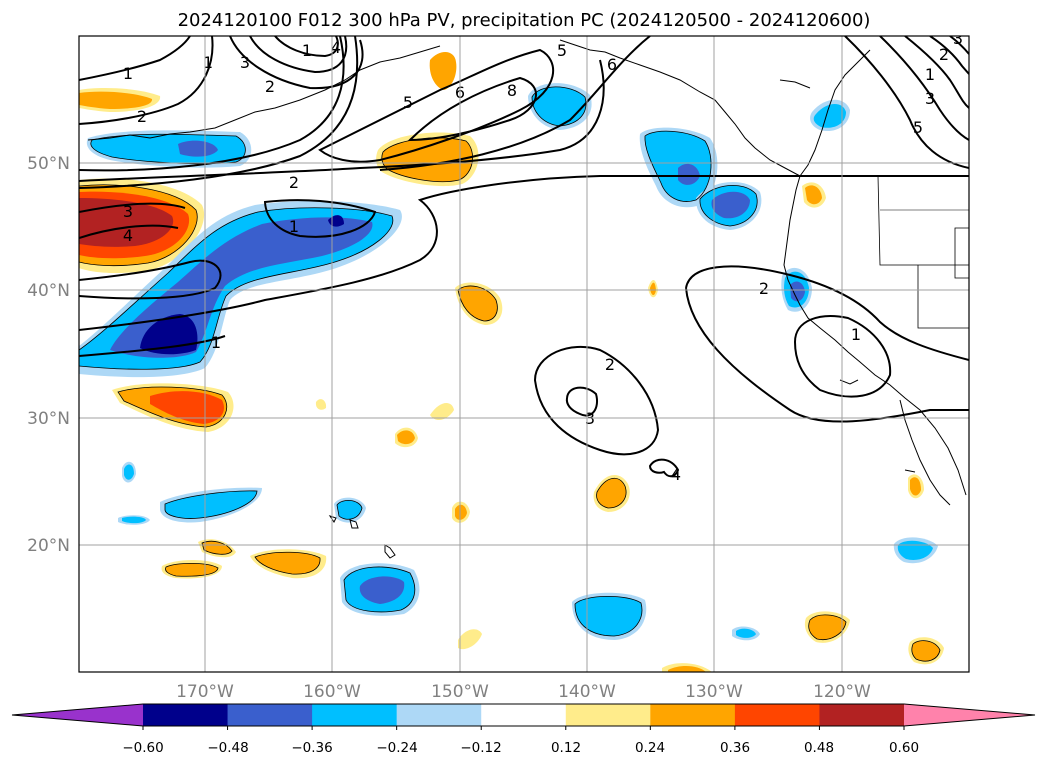  Describe the element at coordinates (205, 692) in the screenshot. I see `lon-tick-label: 170°W` at that location.